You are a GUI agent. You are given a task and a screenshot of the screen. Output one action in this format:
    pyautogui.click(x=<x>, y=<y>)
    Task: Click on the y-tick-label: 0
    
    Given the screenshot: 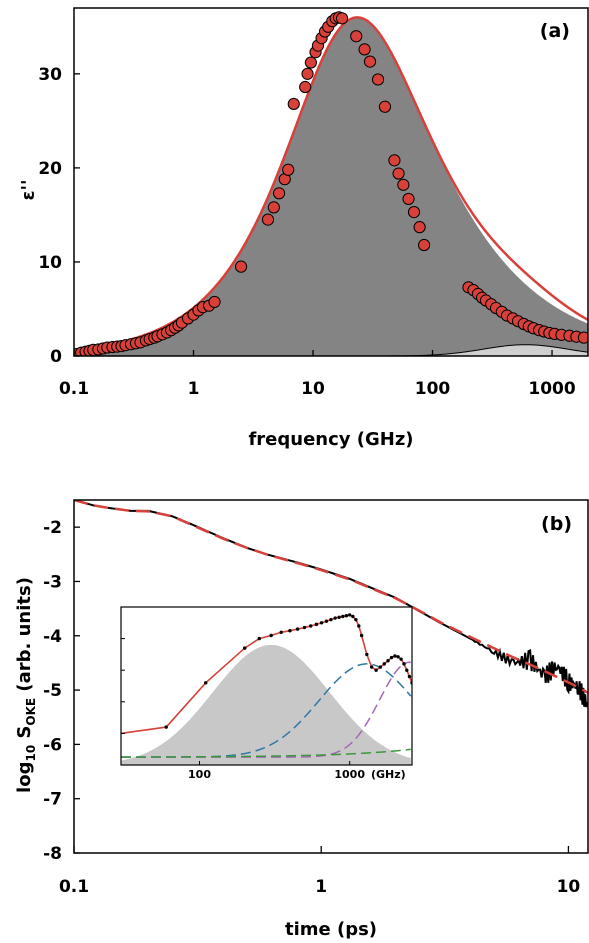 What is the action you would take?
    pyautogui.click(x=56, y=357)
    